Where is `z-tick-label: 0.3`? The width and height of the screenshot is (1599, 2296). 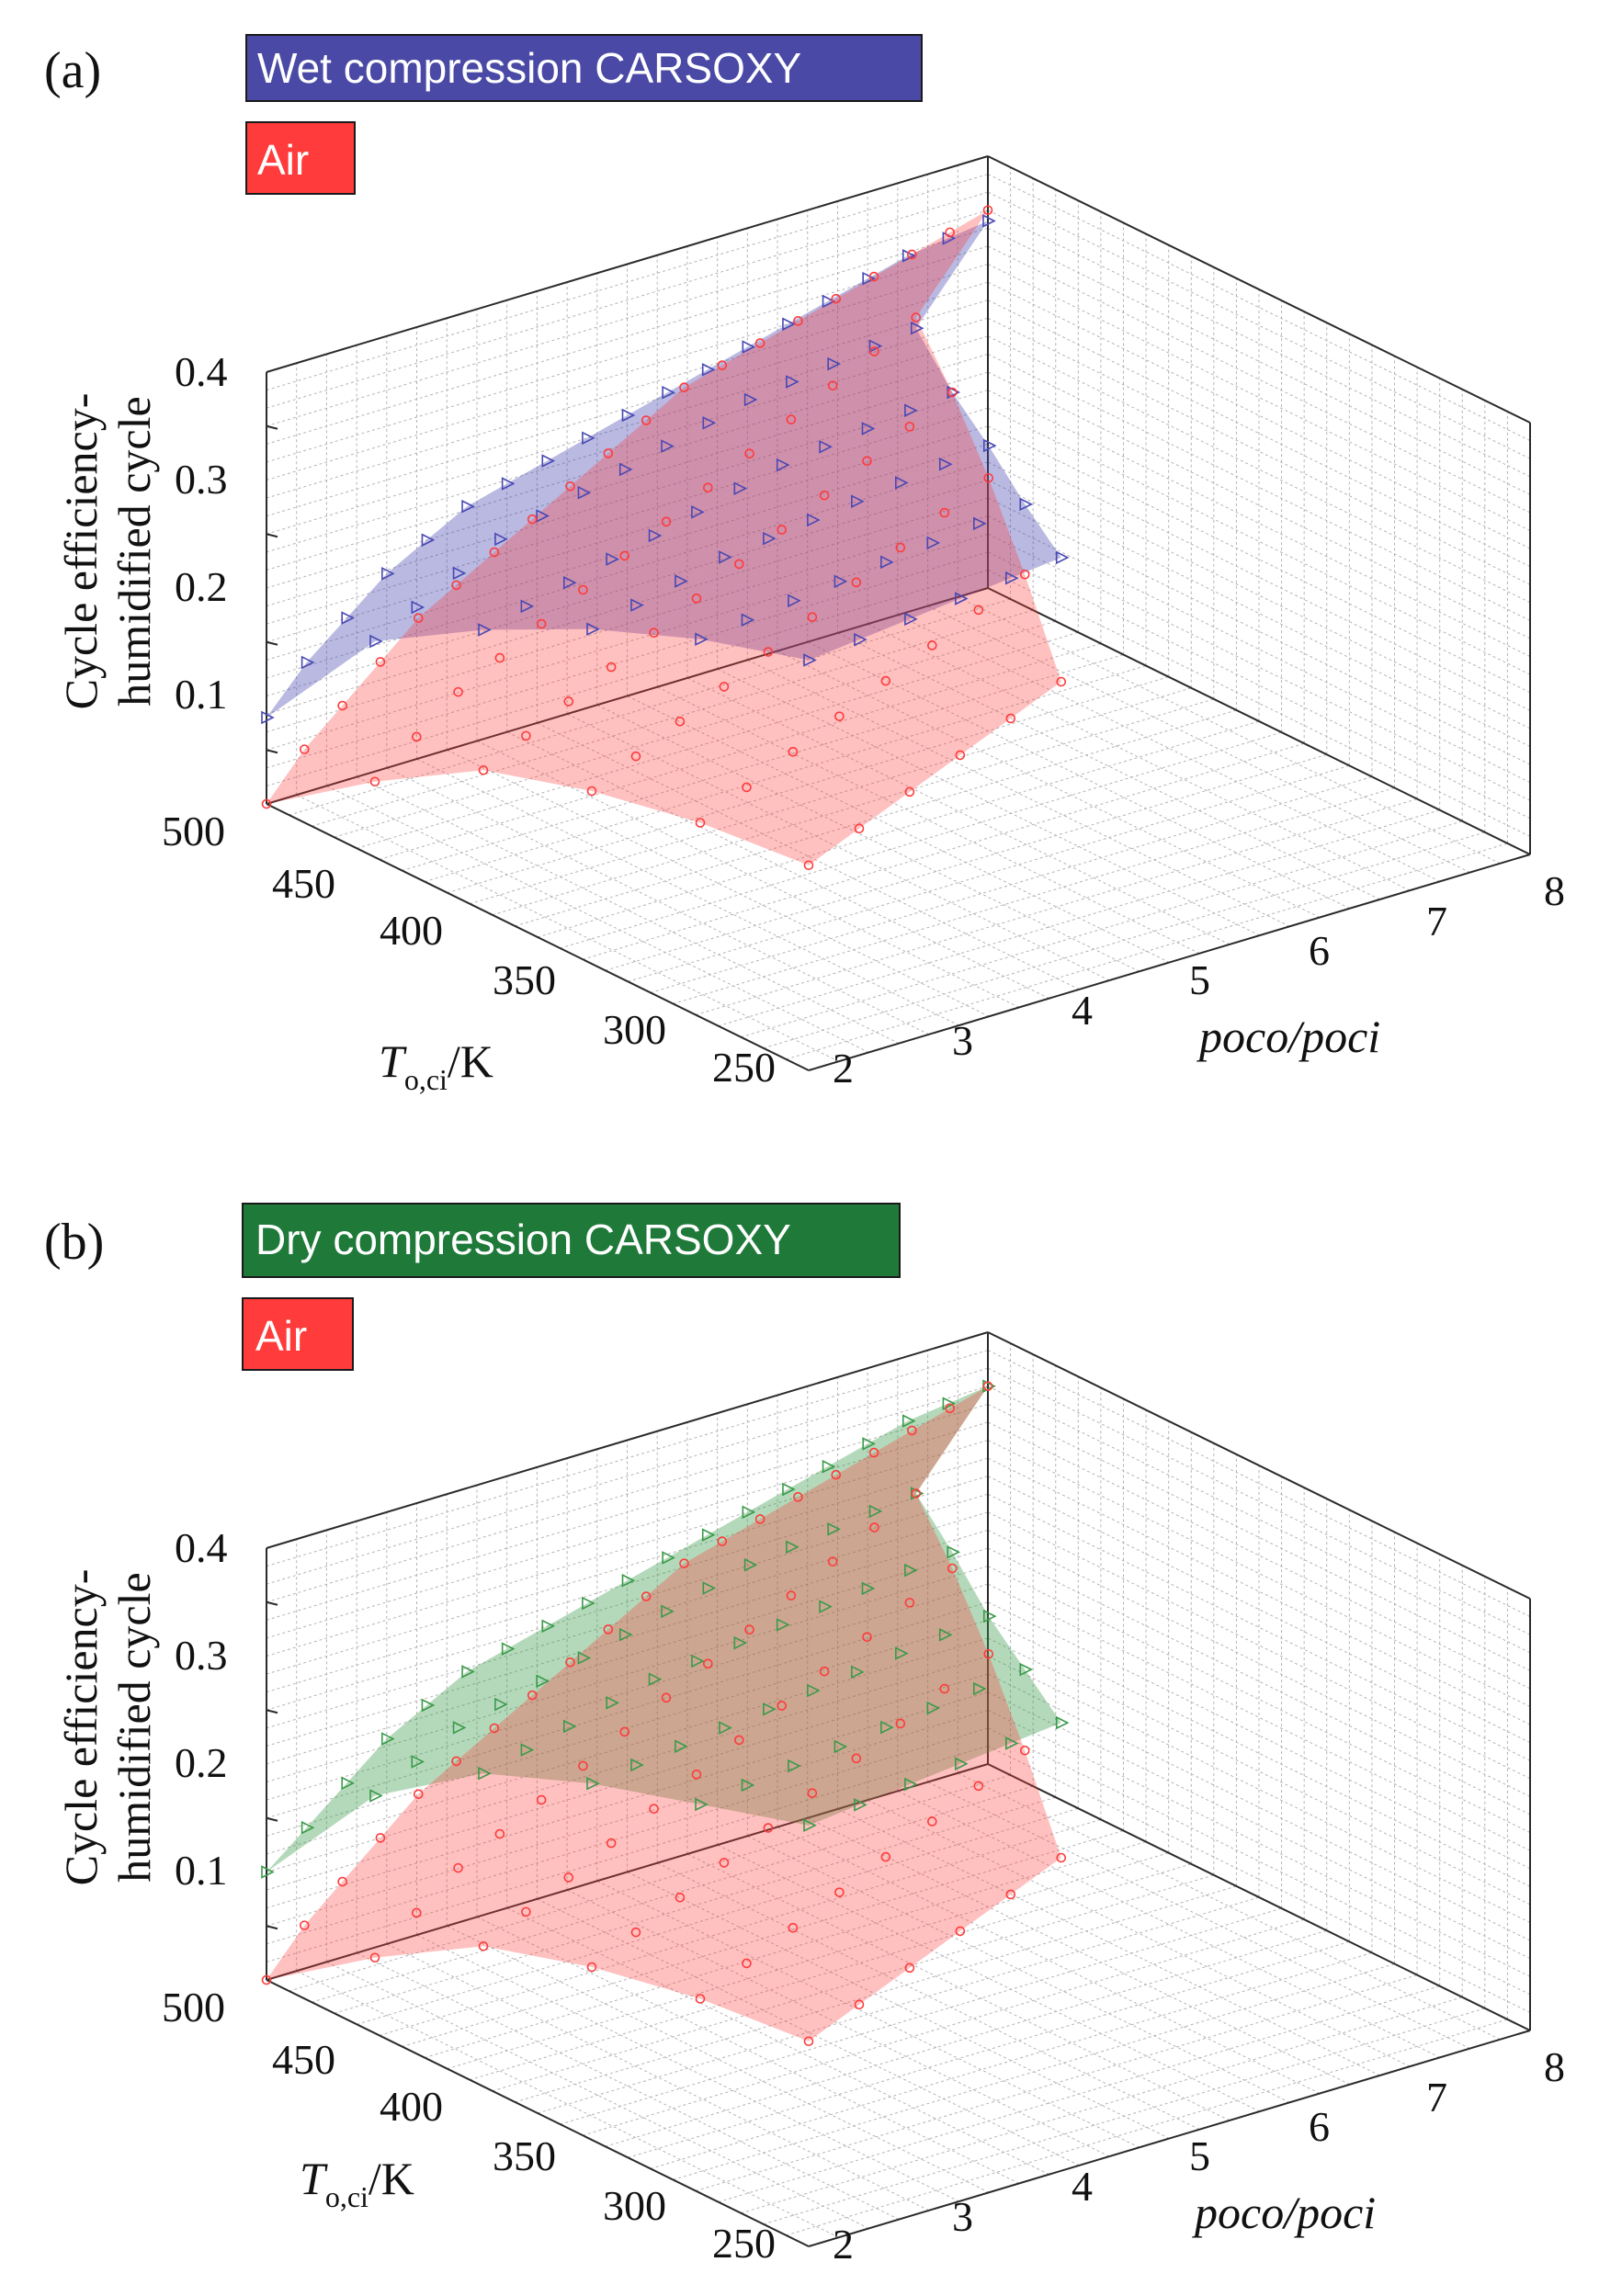
z-tick-label: 0.3 is located at coordinates (201, 479).